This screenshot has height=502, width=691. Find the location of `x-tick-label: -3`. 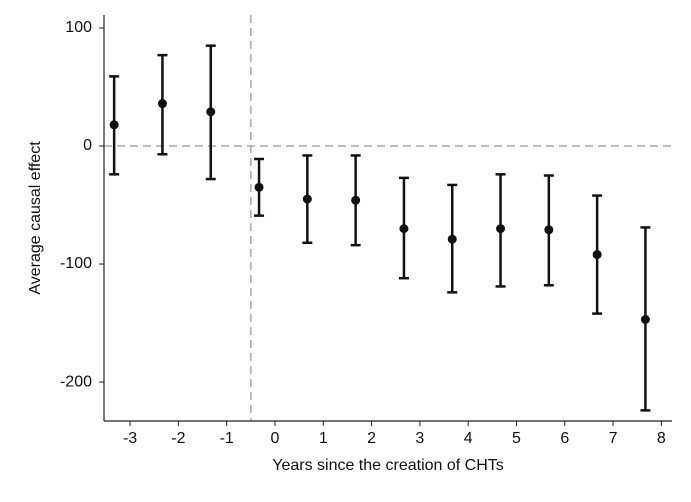

x-tick-label: -3 is located at coordinates (130, 438).